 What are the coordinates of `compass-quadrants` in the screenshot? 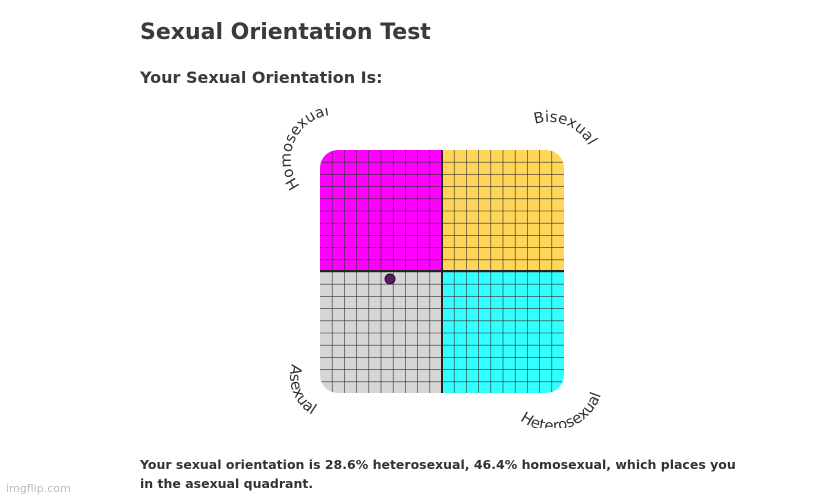 It's located at (442, 271).